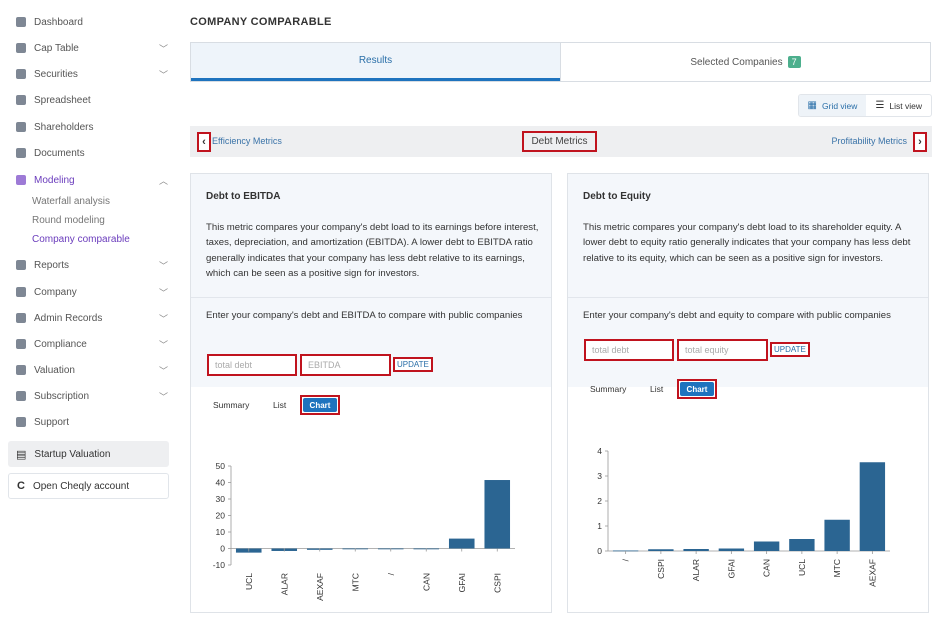 Image resolution: width=940 pixels, height=636 pixels. Describe the element at coordinates (89, 422) in the screenshot. I see `sidebar-item-support: Support` at that location.